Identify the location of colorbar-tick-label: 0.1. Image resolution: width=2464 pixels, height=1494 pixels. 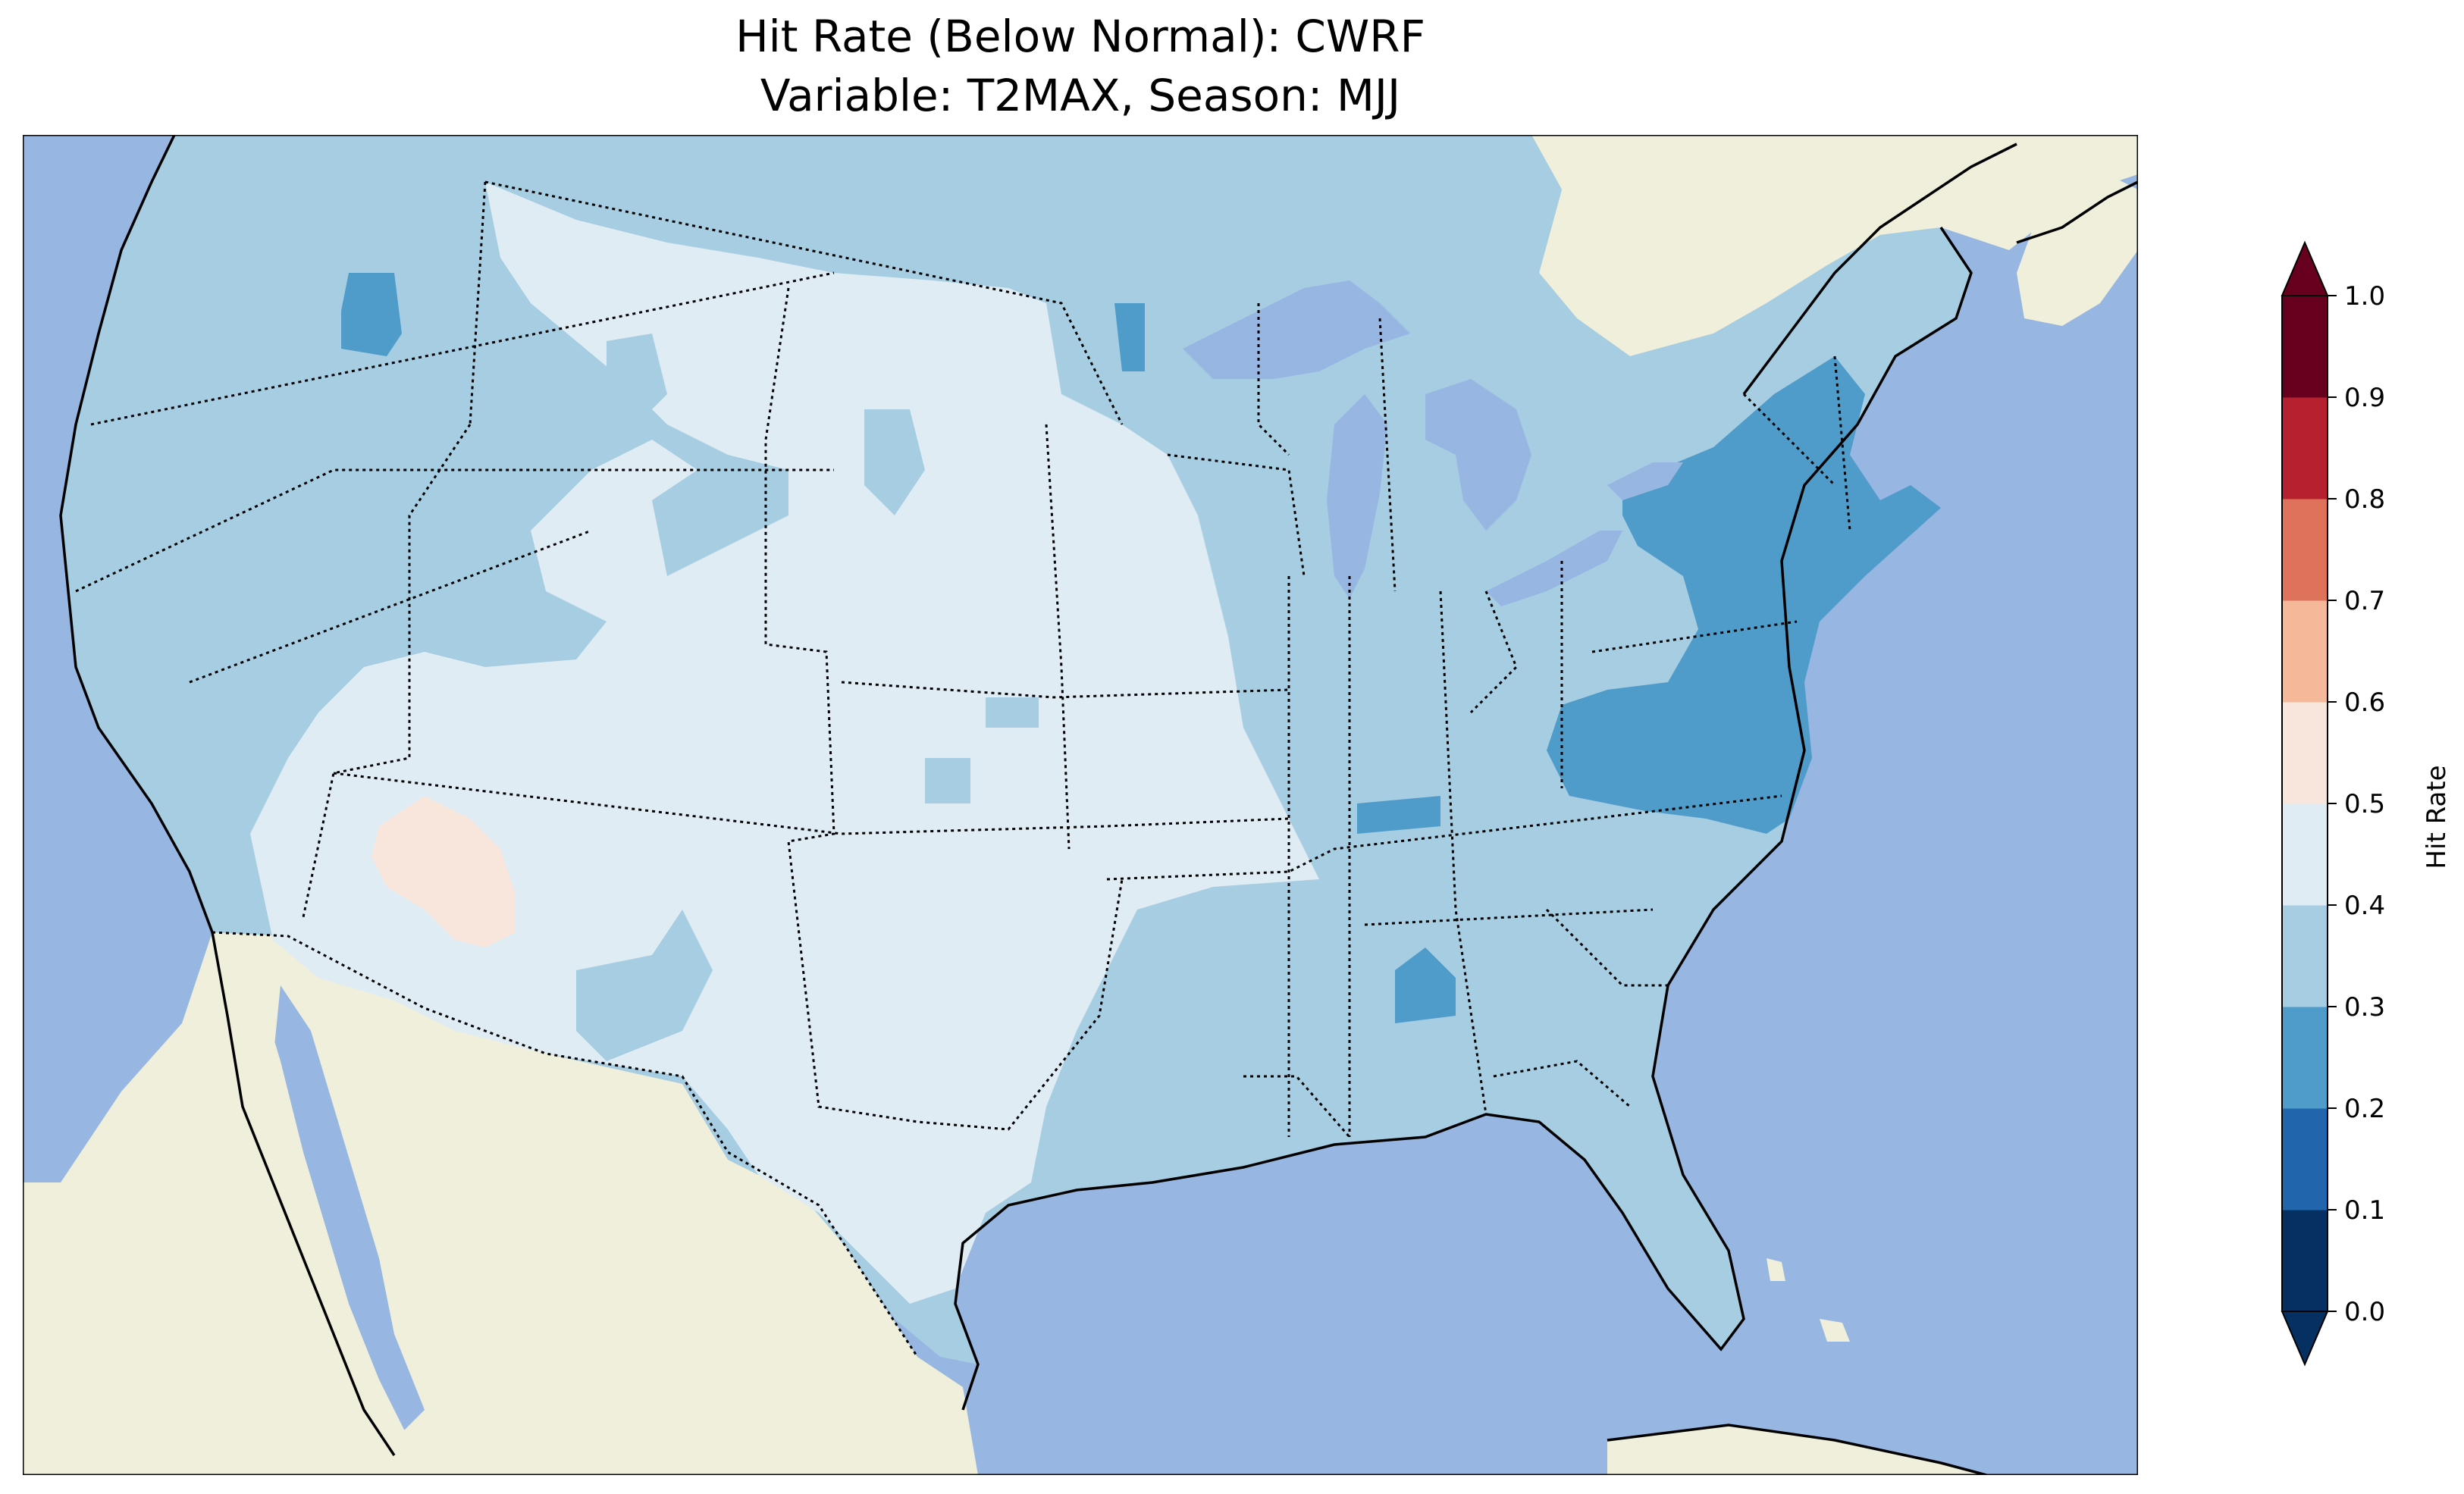
(2364, 1210).